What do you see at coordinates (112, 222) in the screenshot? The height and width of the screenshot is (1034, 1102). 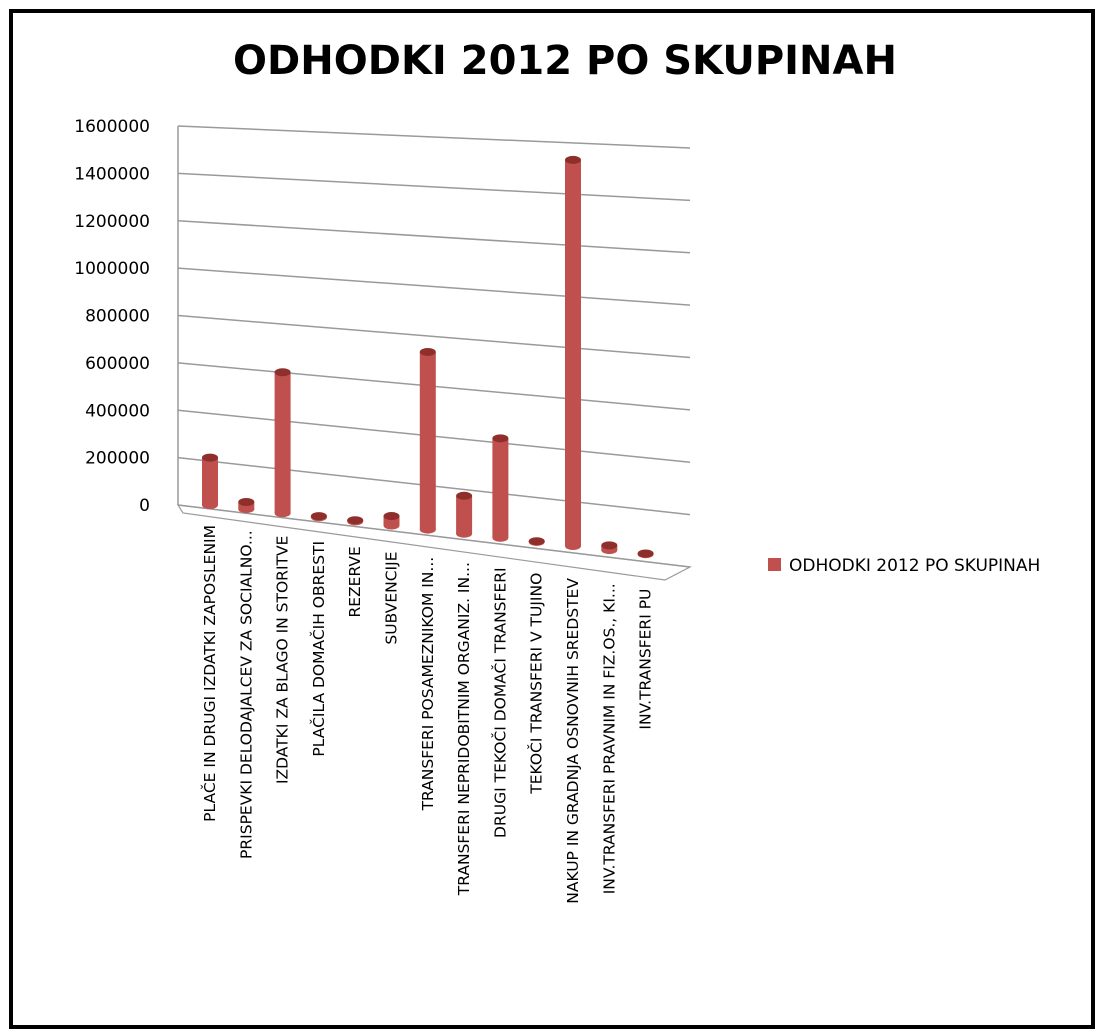 I see `y-tick-label: 1200000` at bounding box center [112, 222].